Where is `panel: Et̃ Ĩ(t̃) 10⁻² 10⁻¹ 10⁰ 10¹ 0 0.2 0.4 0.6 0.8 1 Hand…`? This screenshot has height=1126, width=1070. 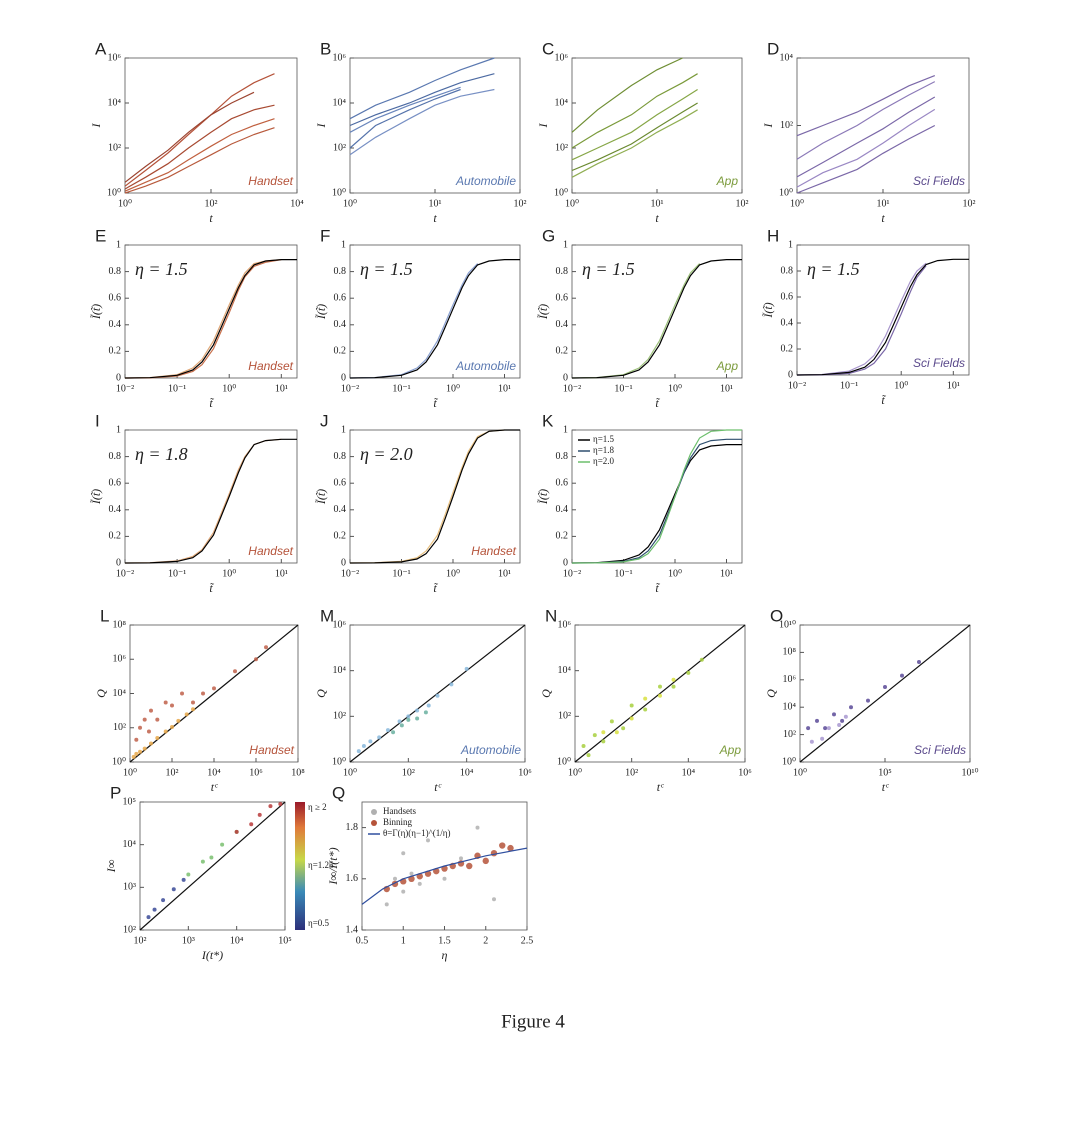
panel: Et̃ Ĩ(t̃) 10⁻² 10⁻¹ 10⁰ 10¹ 0 0.2 0.4 0.6 0.8 1 Hand… is located at coordinates (193, 318).